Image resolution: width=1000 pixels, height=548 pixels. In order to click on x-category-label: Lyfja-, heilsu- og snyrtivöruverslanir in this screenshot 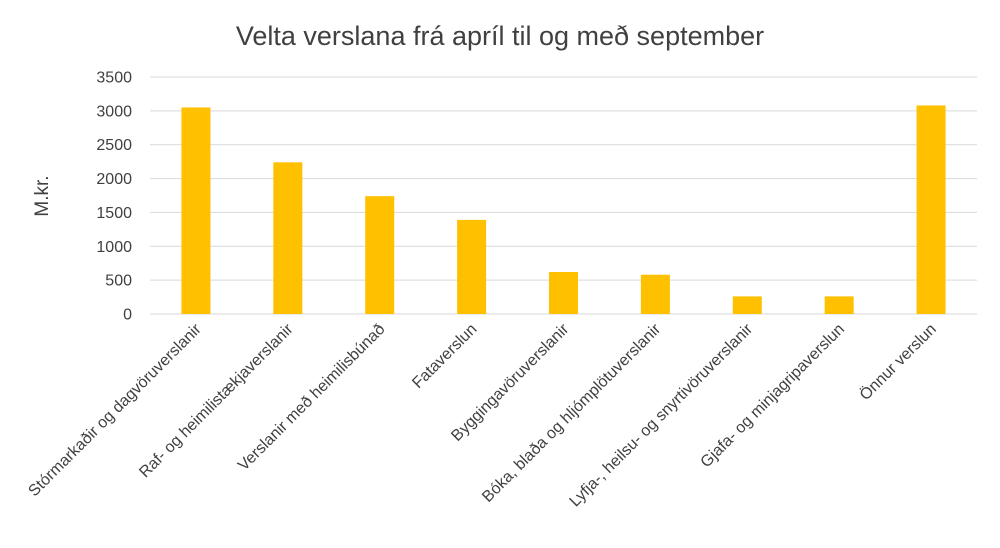, I will do `click(662, 415)`.